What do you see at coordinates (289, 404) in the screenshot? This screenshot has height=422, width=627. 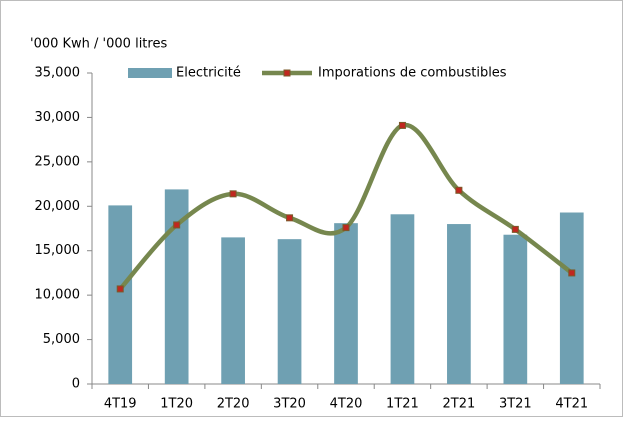 I see `x-tick-label: 3T20` at bounding box center [289, 404].